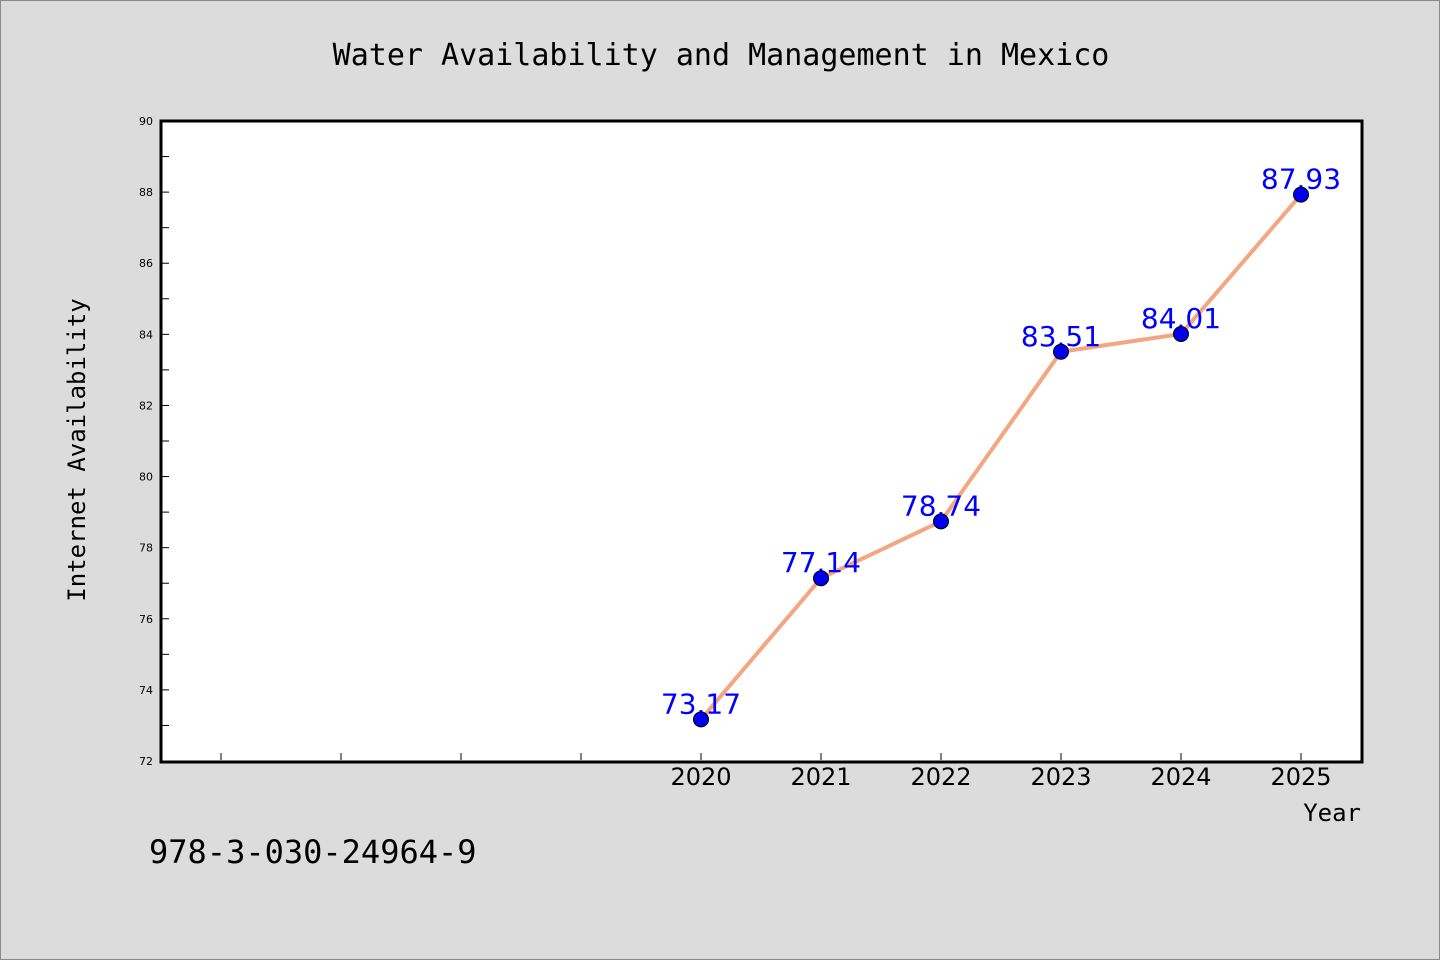 This screenshot has height=960, width=1440. I want to click on y-tick-label: 74, so click(146, 690).